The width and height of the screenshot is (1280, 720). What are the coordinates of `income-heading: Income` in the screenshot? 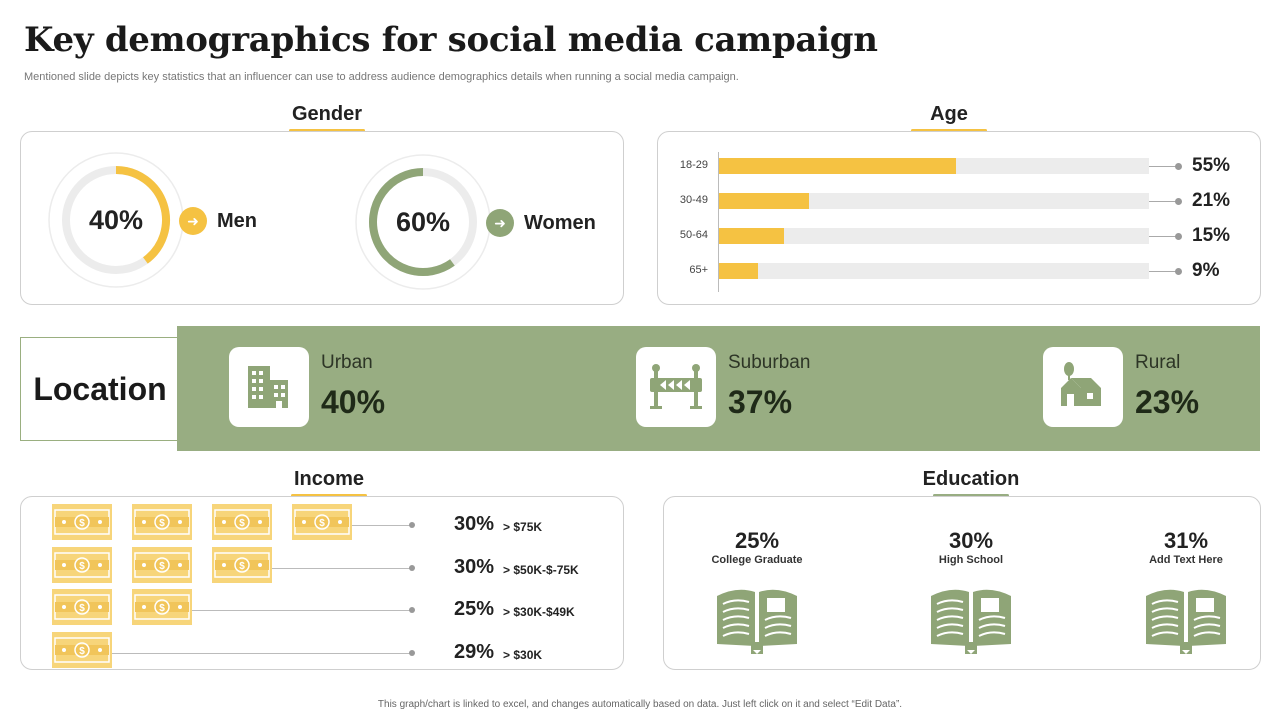 It's located at (329, 482).